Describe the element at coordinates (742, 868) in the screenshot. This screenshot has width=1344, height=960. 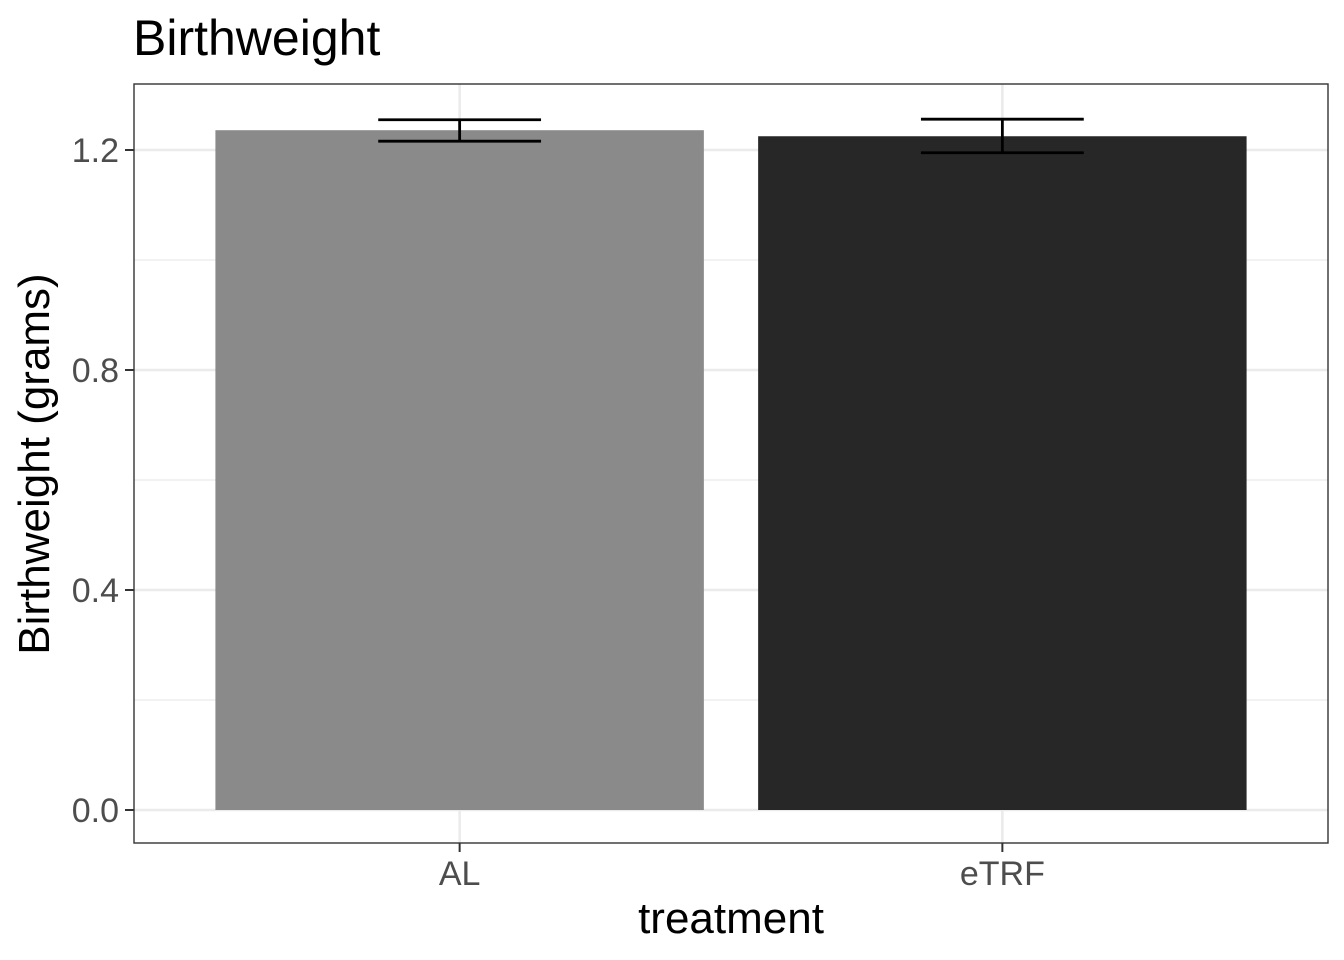
I see `x-axis: AL eTRF` at that location.